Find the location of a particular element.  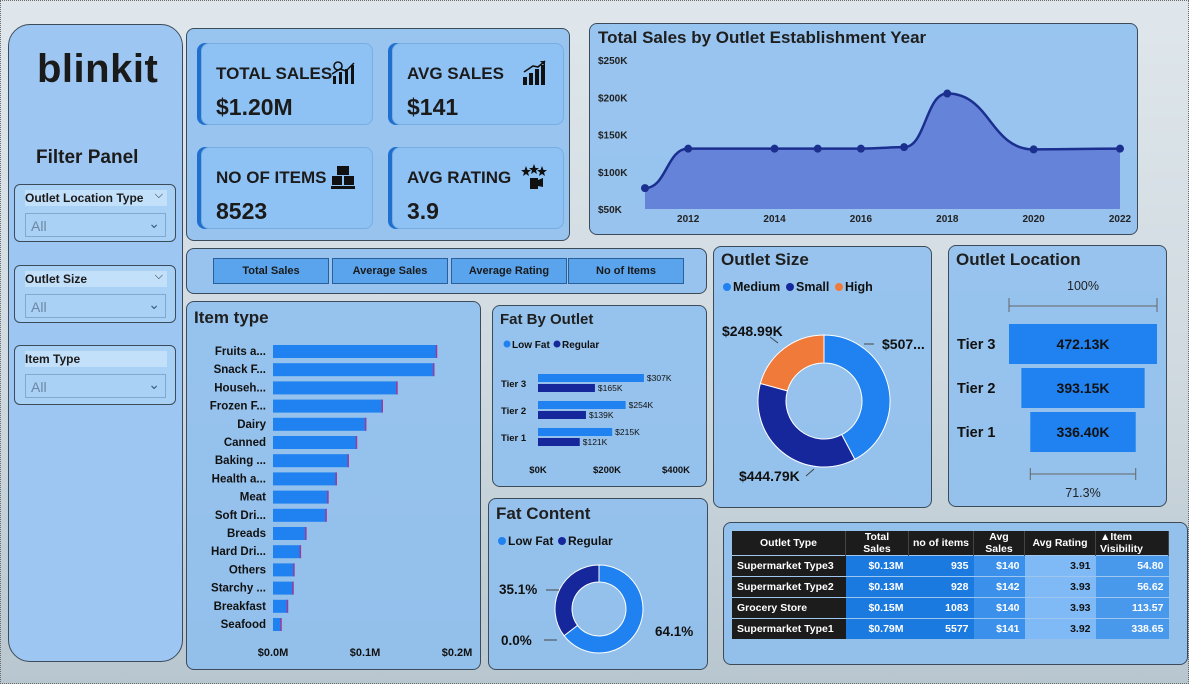

category-label: Dairy is located at coordinates (251, 425).